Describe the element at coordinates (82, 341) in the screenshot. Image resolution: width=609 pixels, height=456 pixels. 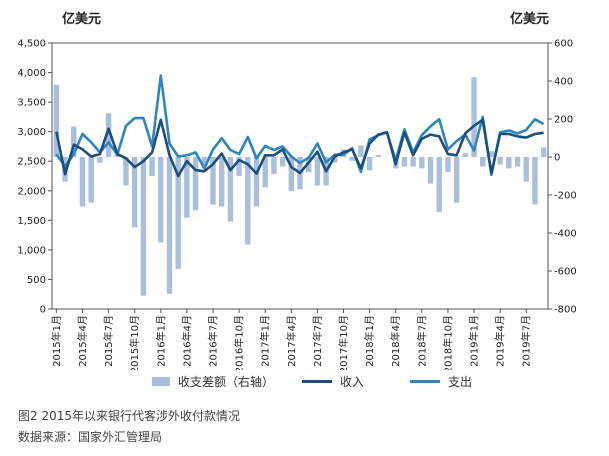
I see `x-tick-label: 2015年4月` at that location.